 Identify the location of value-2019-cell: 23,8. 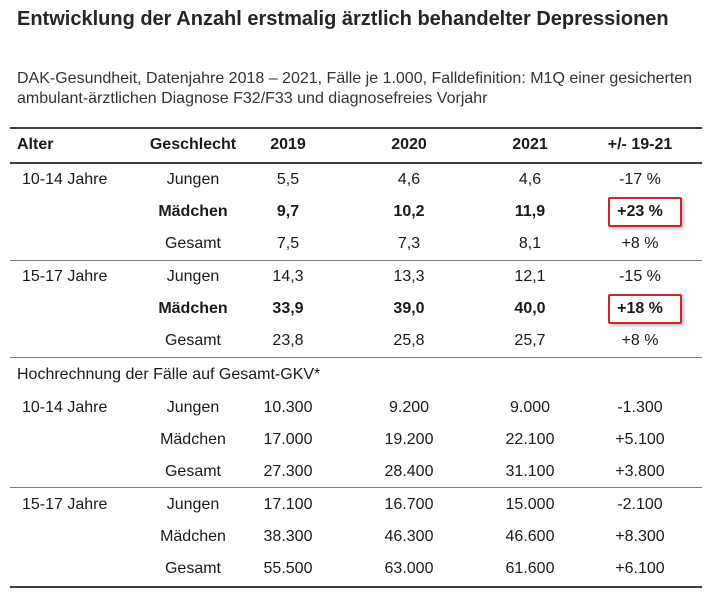
(288, 340).